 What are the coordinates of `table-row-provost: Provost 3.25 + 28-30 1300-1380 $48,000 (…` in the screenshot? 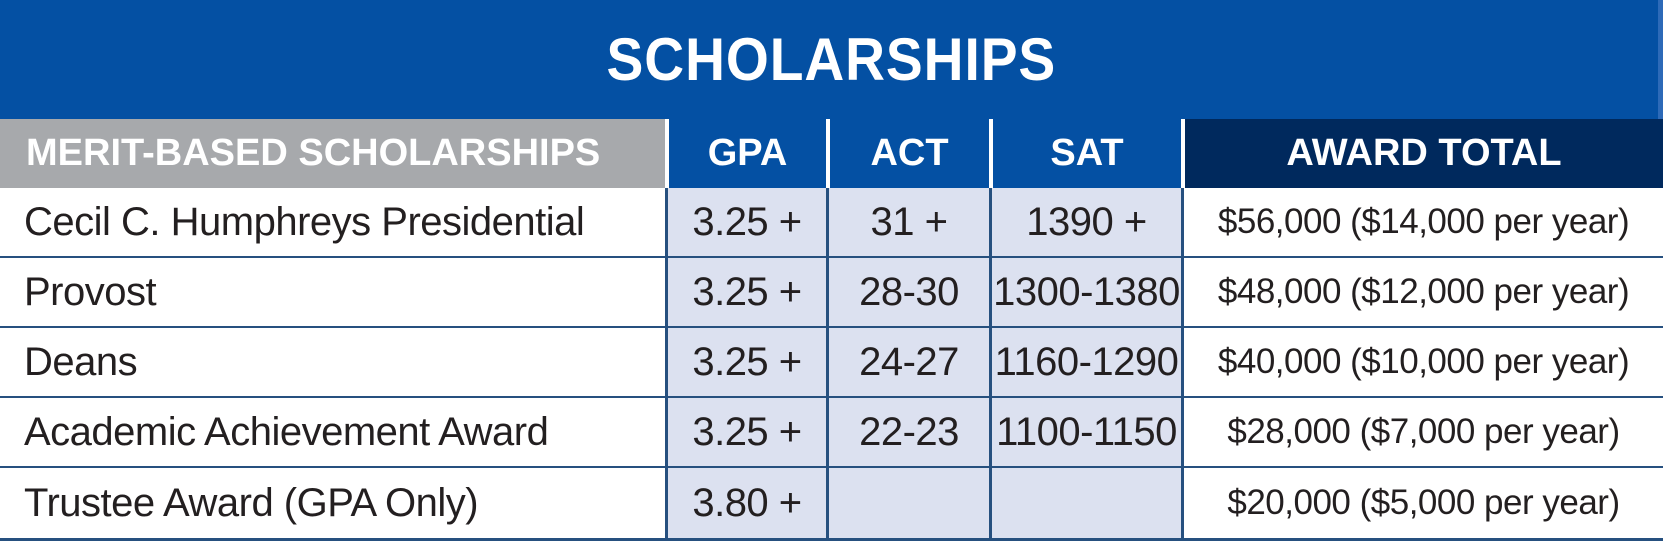 It's located at (831, 293).